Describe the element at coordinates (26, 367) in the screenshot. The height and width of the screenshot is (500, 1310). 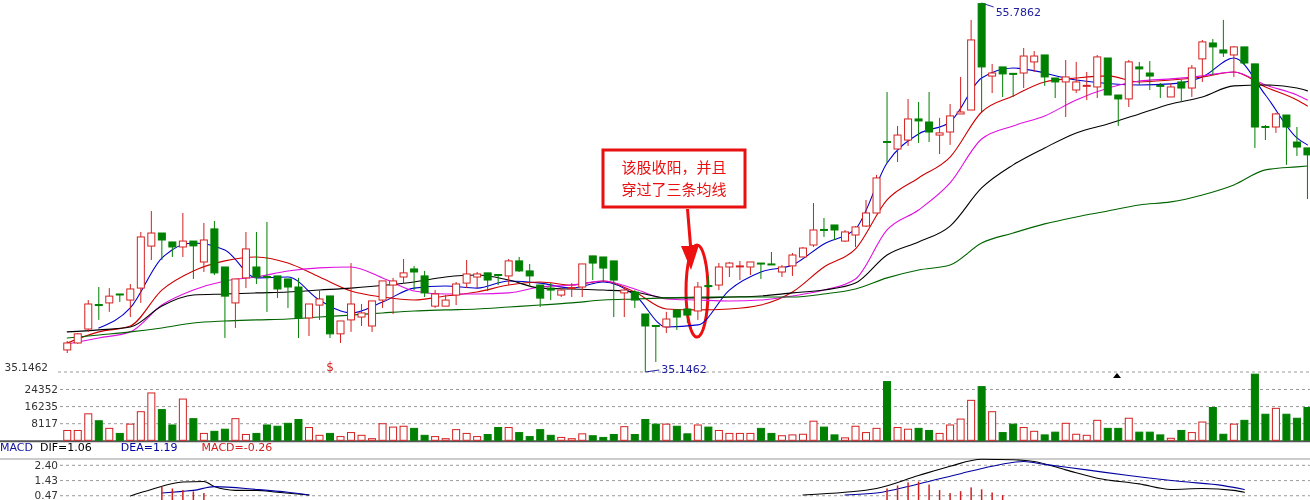
I see `text: 35.1462` at that location.